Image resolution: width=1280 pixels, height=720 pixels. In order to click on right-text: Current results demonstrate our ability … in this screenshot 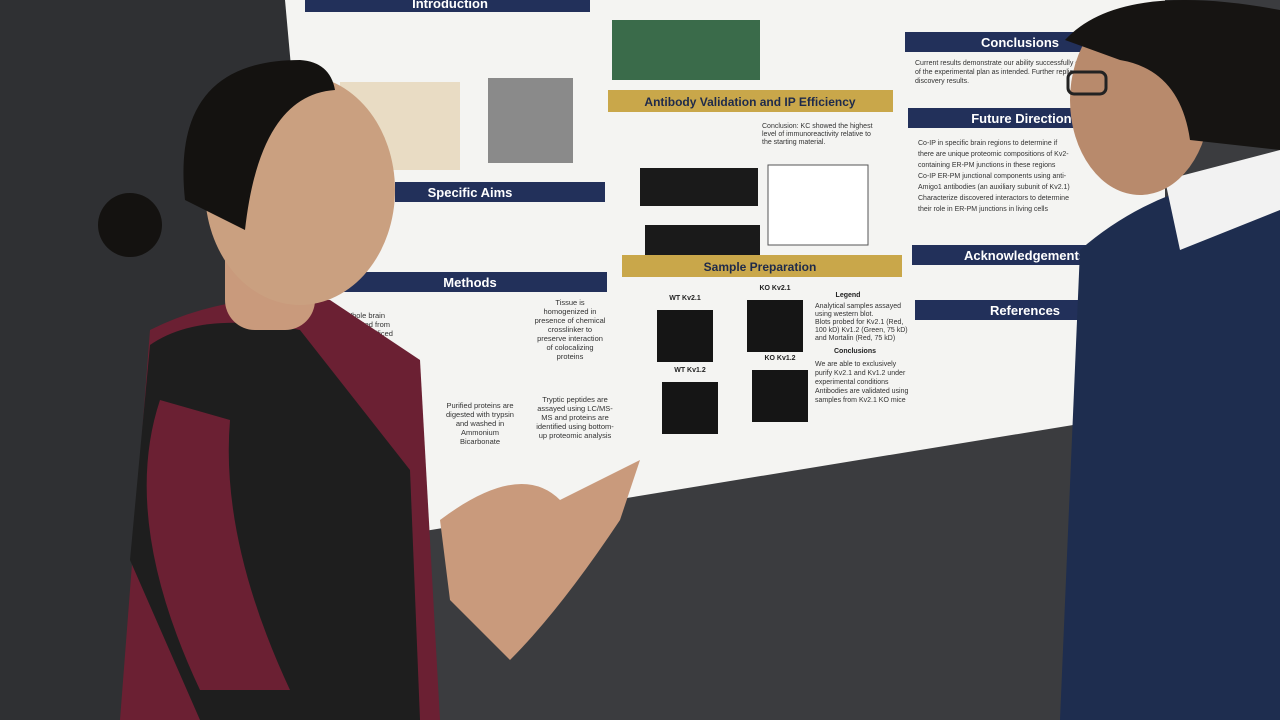, I will do `click(1003, 136)`.